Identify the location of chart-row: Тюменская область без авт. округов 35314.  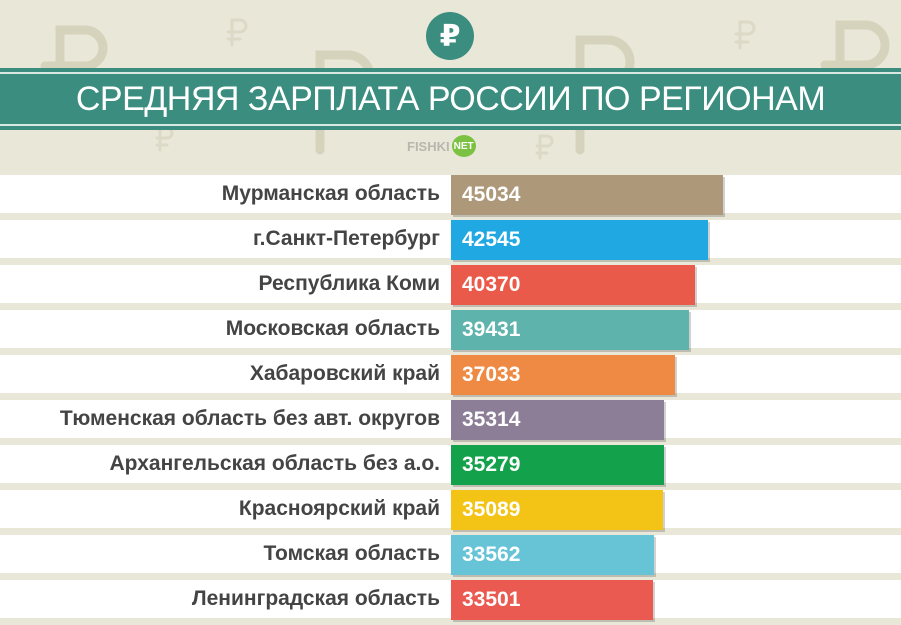
(450, 419).